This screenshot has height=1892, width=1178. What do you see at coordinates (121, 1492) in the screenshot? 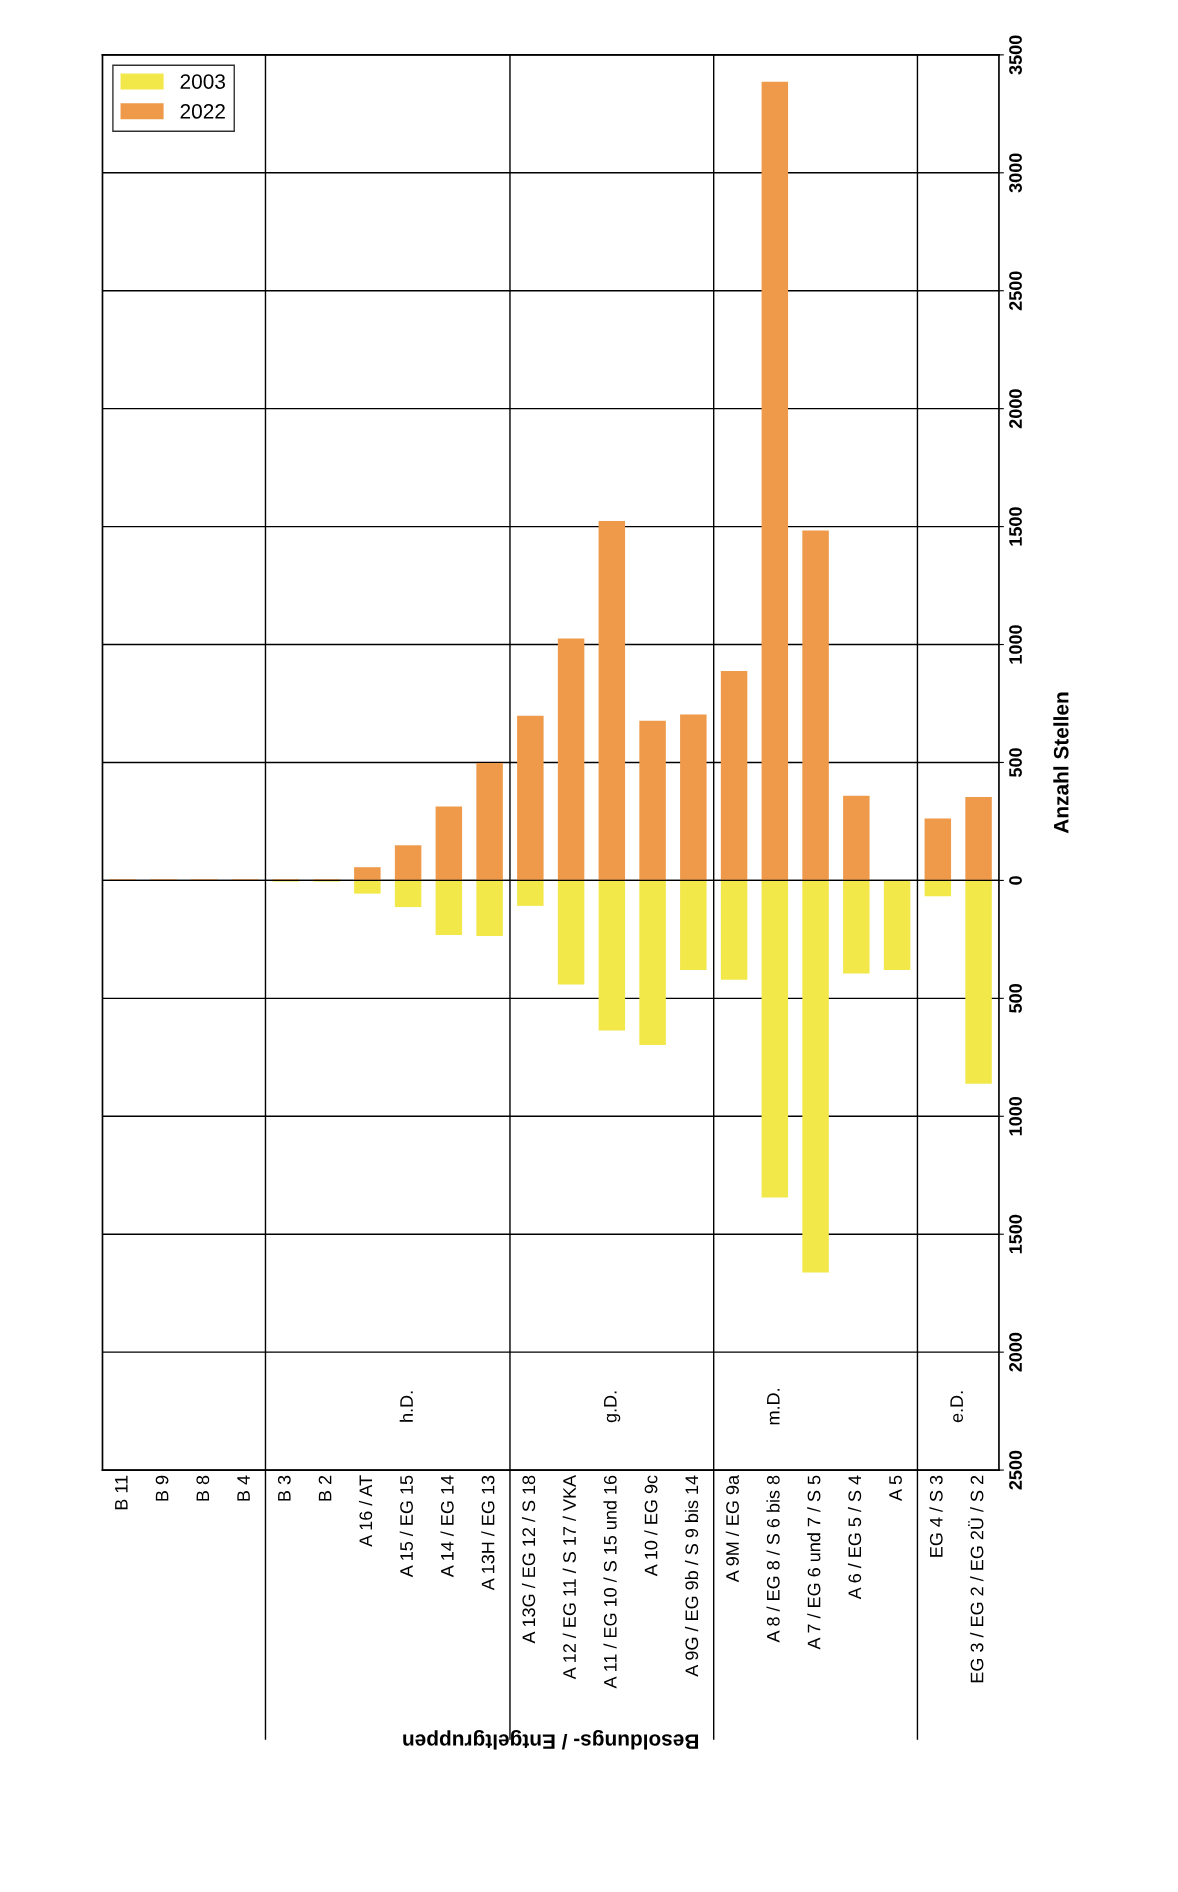
I see `x-tick-label: B 11` at bounding box center [121, 1492].